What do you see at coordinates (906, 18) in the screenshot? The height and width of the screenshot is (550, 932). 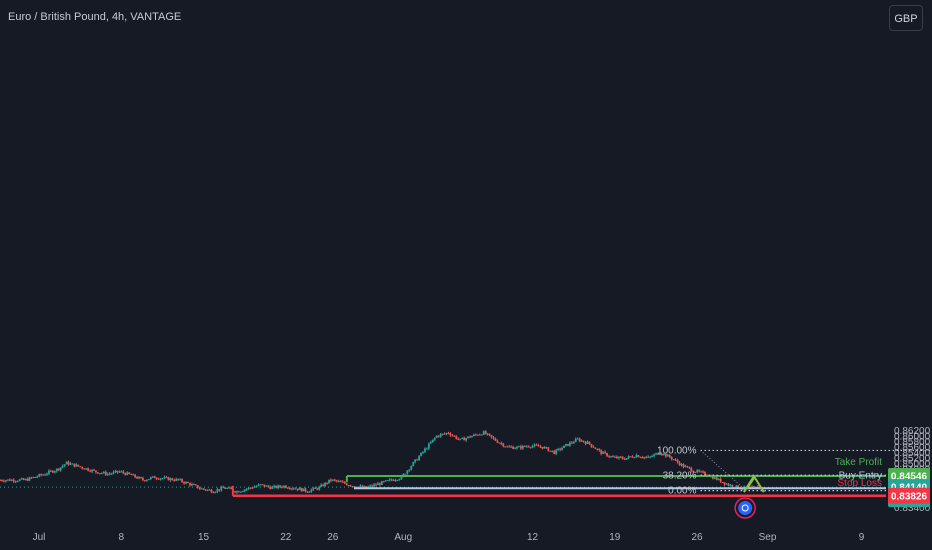 I see `currency-button: GBP` at bounding box center [906, 18].